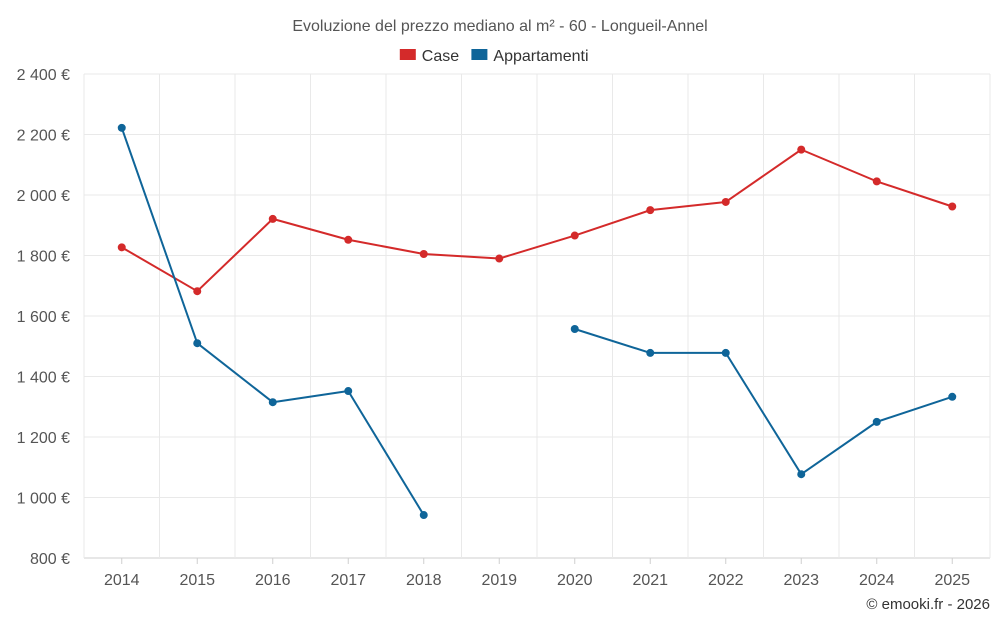 The height and width of the screenshot is (625, 1000). What do you see at coordinates (122, 580) in the screenshot?
I see `x-tick-label: 2014` at bounding box center [122, 580].